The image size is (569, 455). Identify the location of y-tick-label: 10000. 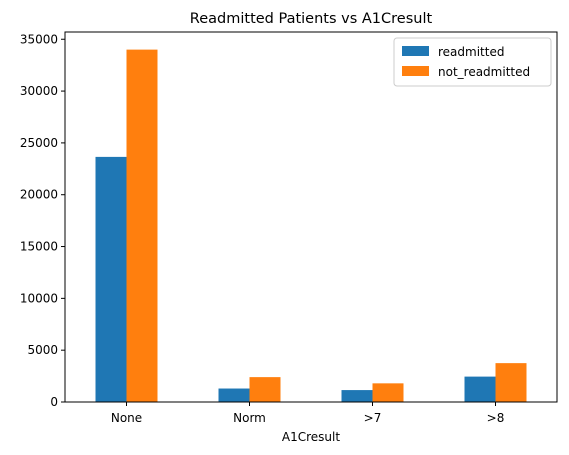
(39, 298).